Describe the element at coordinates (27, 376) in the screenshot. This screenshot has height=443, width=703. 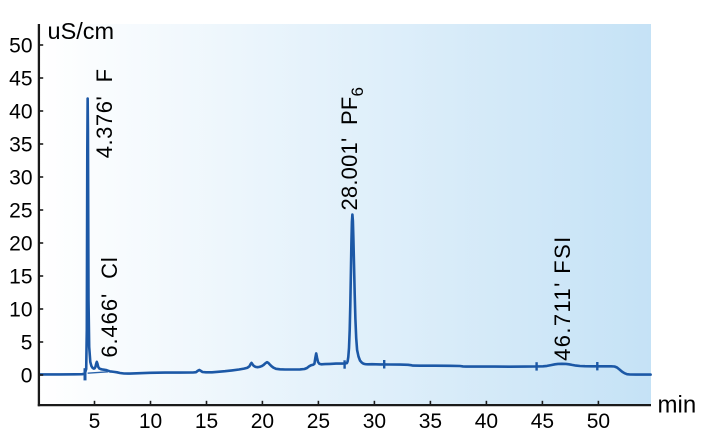
I see `svg-text: 0` at that location.